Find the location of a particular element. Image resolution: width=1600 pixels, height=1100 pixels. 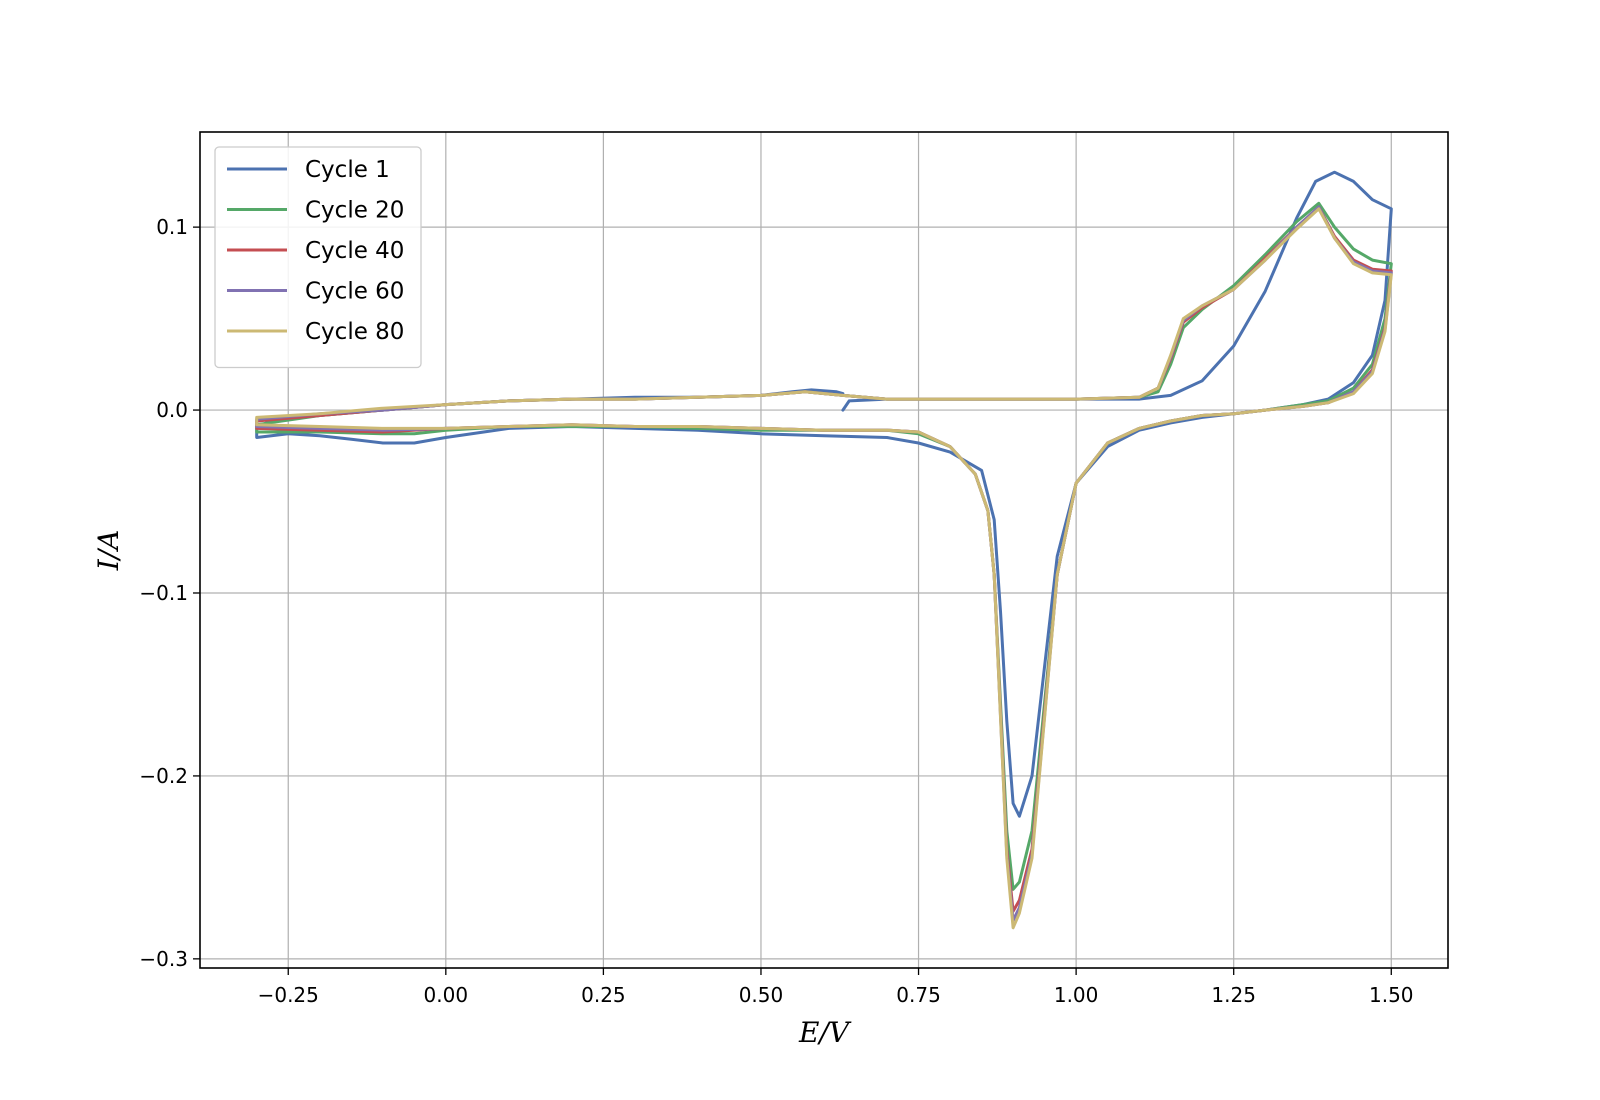

x-tick-label: 1.00 is located at coordinates (1076, 995).